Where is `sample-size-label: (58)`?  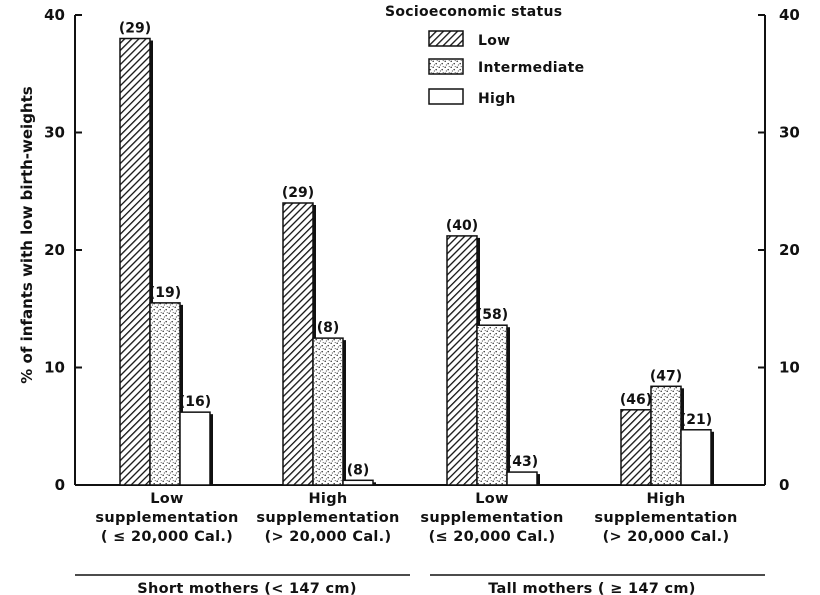
sample-size-label: (58) is located at coordinates (492, 315).